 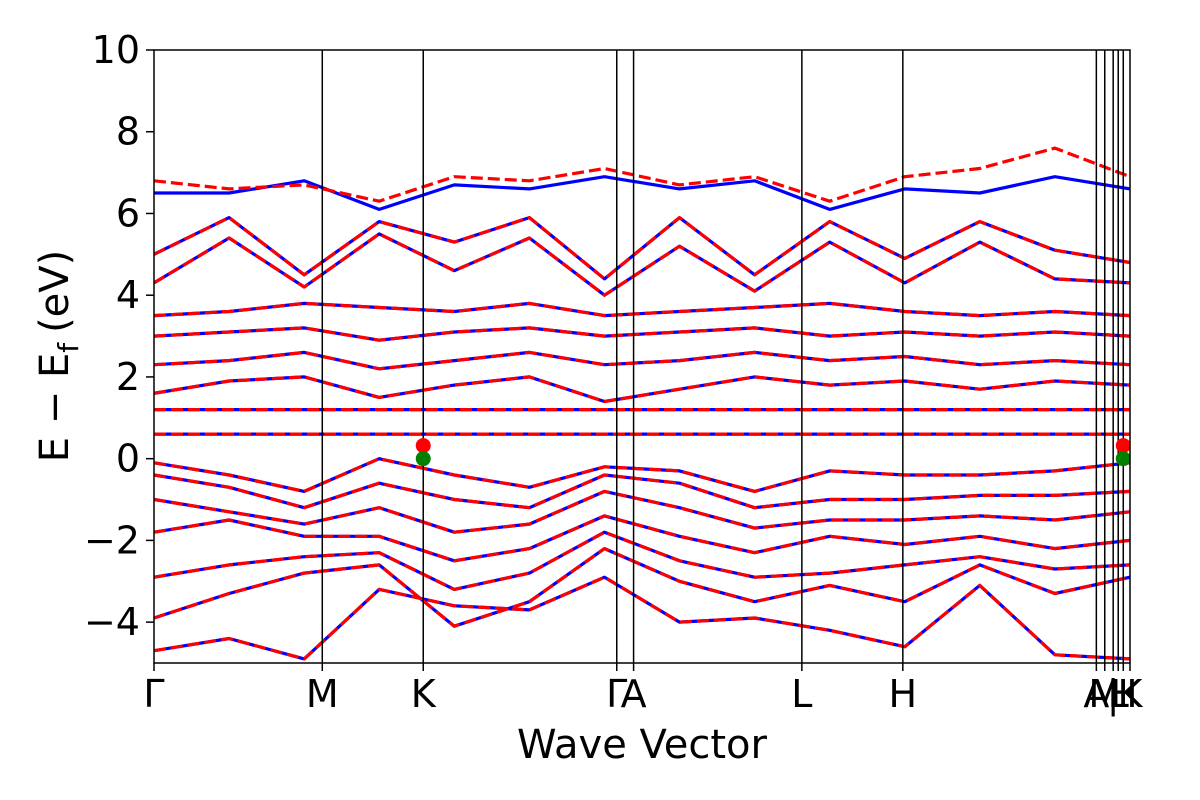 I want to click on y-tick-label: −2, so click(x=112, y=540).